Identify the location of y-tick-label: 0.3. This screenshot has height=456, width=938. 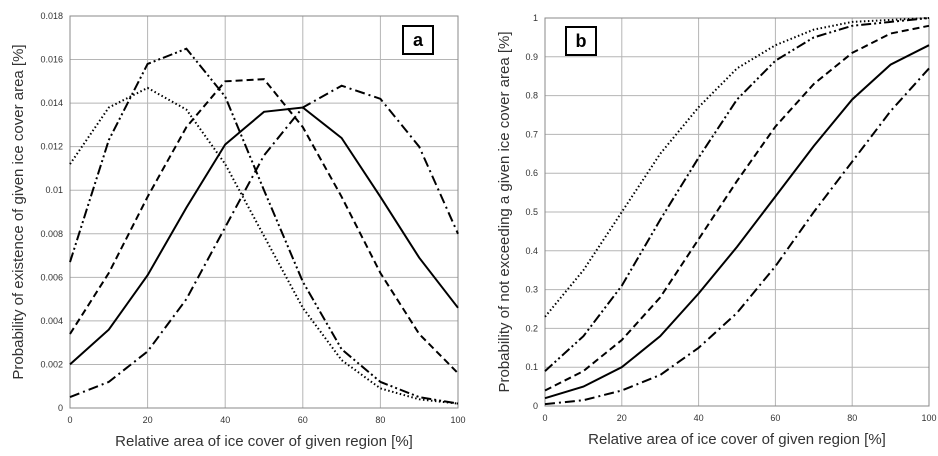
(531, 290).